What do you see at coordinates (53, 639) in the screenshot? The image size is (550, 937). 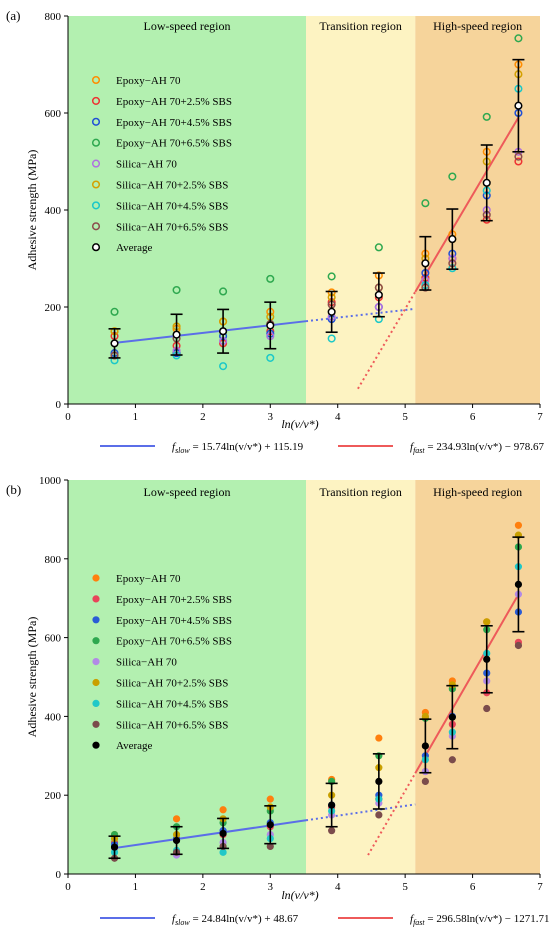 I see `y-tick-label: 600` at bounding box center [53, 639].